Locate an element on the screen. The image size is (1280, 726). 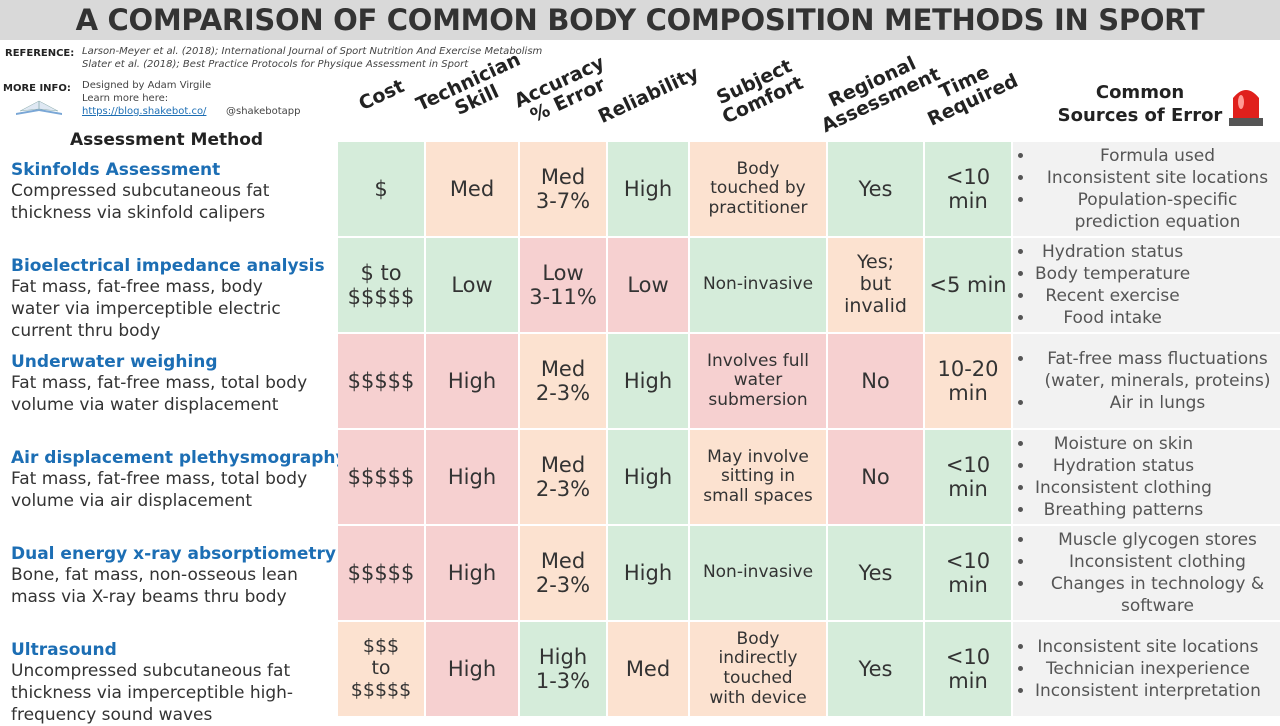
error-item: Moisture on skin is located at coordinates (1123, 444).